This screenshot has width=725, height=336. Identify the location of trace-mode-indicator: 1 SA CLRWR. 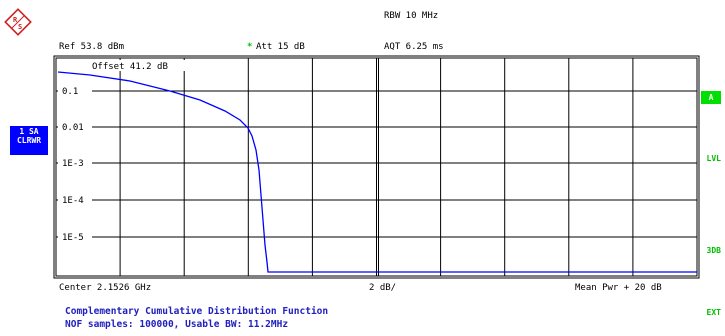
(29, 140).